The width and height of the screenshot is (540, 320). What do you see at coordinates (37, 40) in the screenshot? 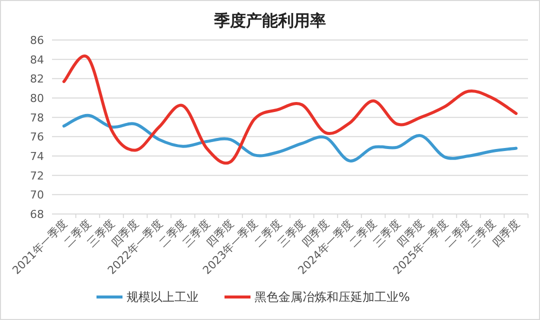
I see `y-tick-label: 86` at bounding box center [37, 40].